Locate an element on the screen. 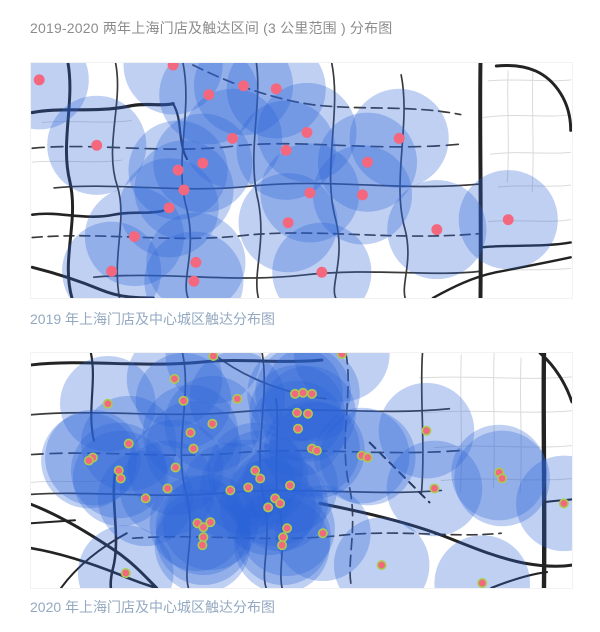  map-2019-caption: 2019 年上海门店及中心城区触达分布图 is located at coordinates (153, 319).